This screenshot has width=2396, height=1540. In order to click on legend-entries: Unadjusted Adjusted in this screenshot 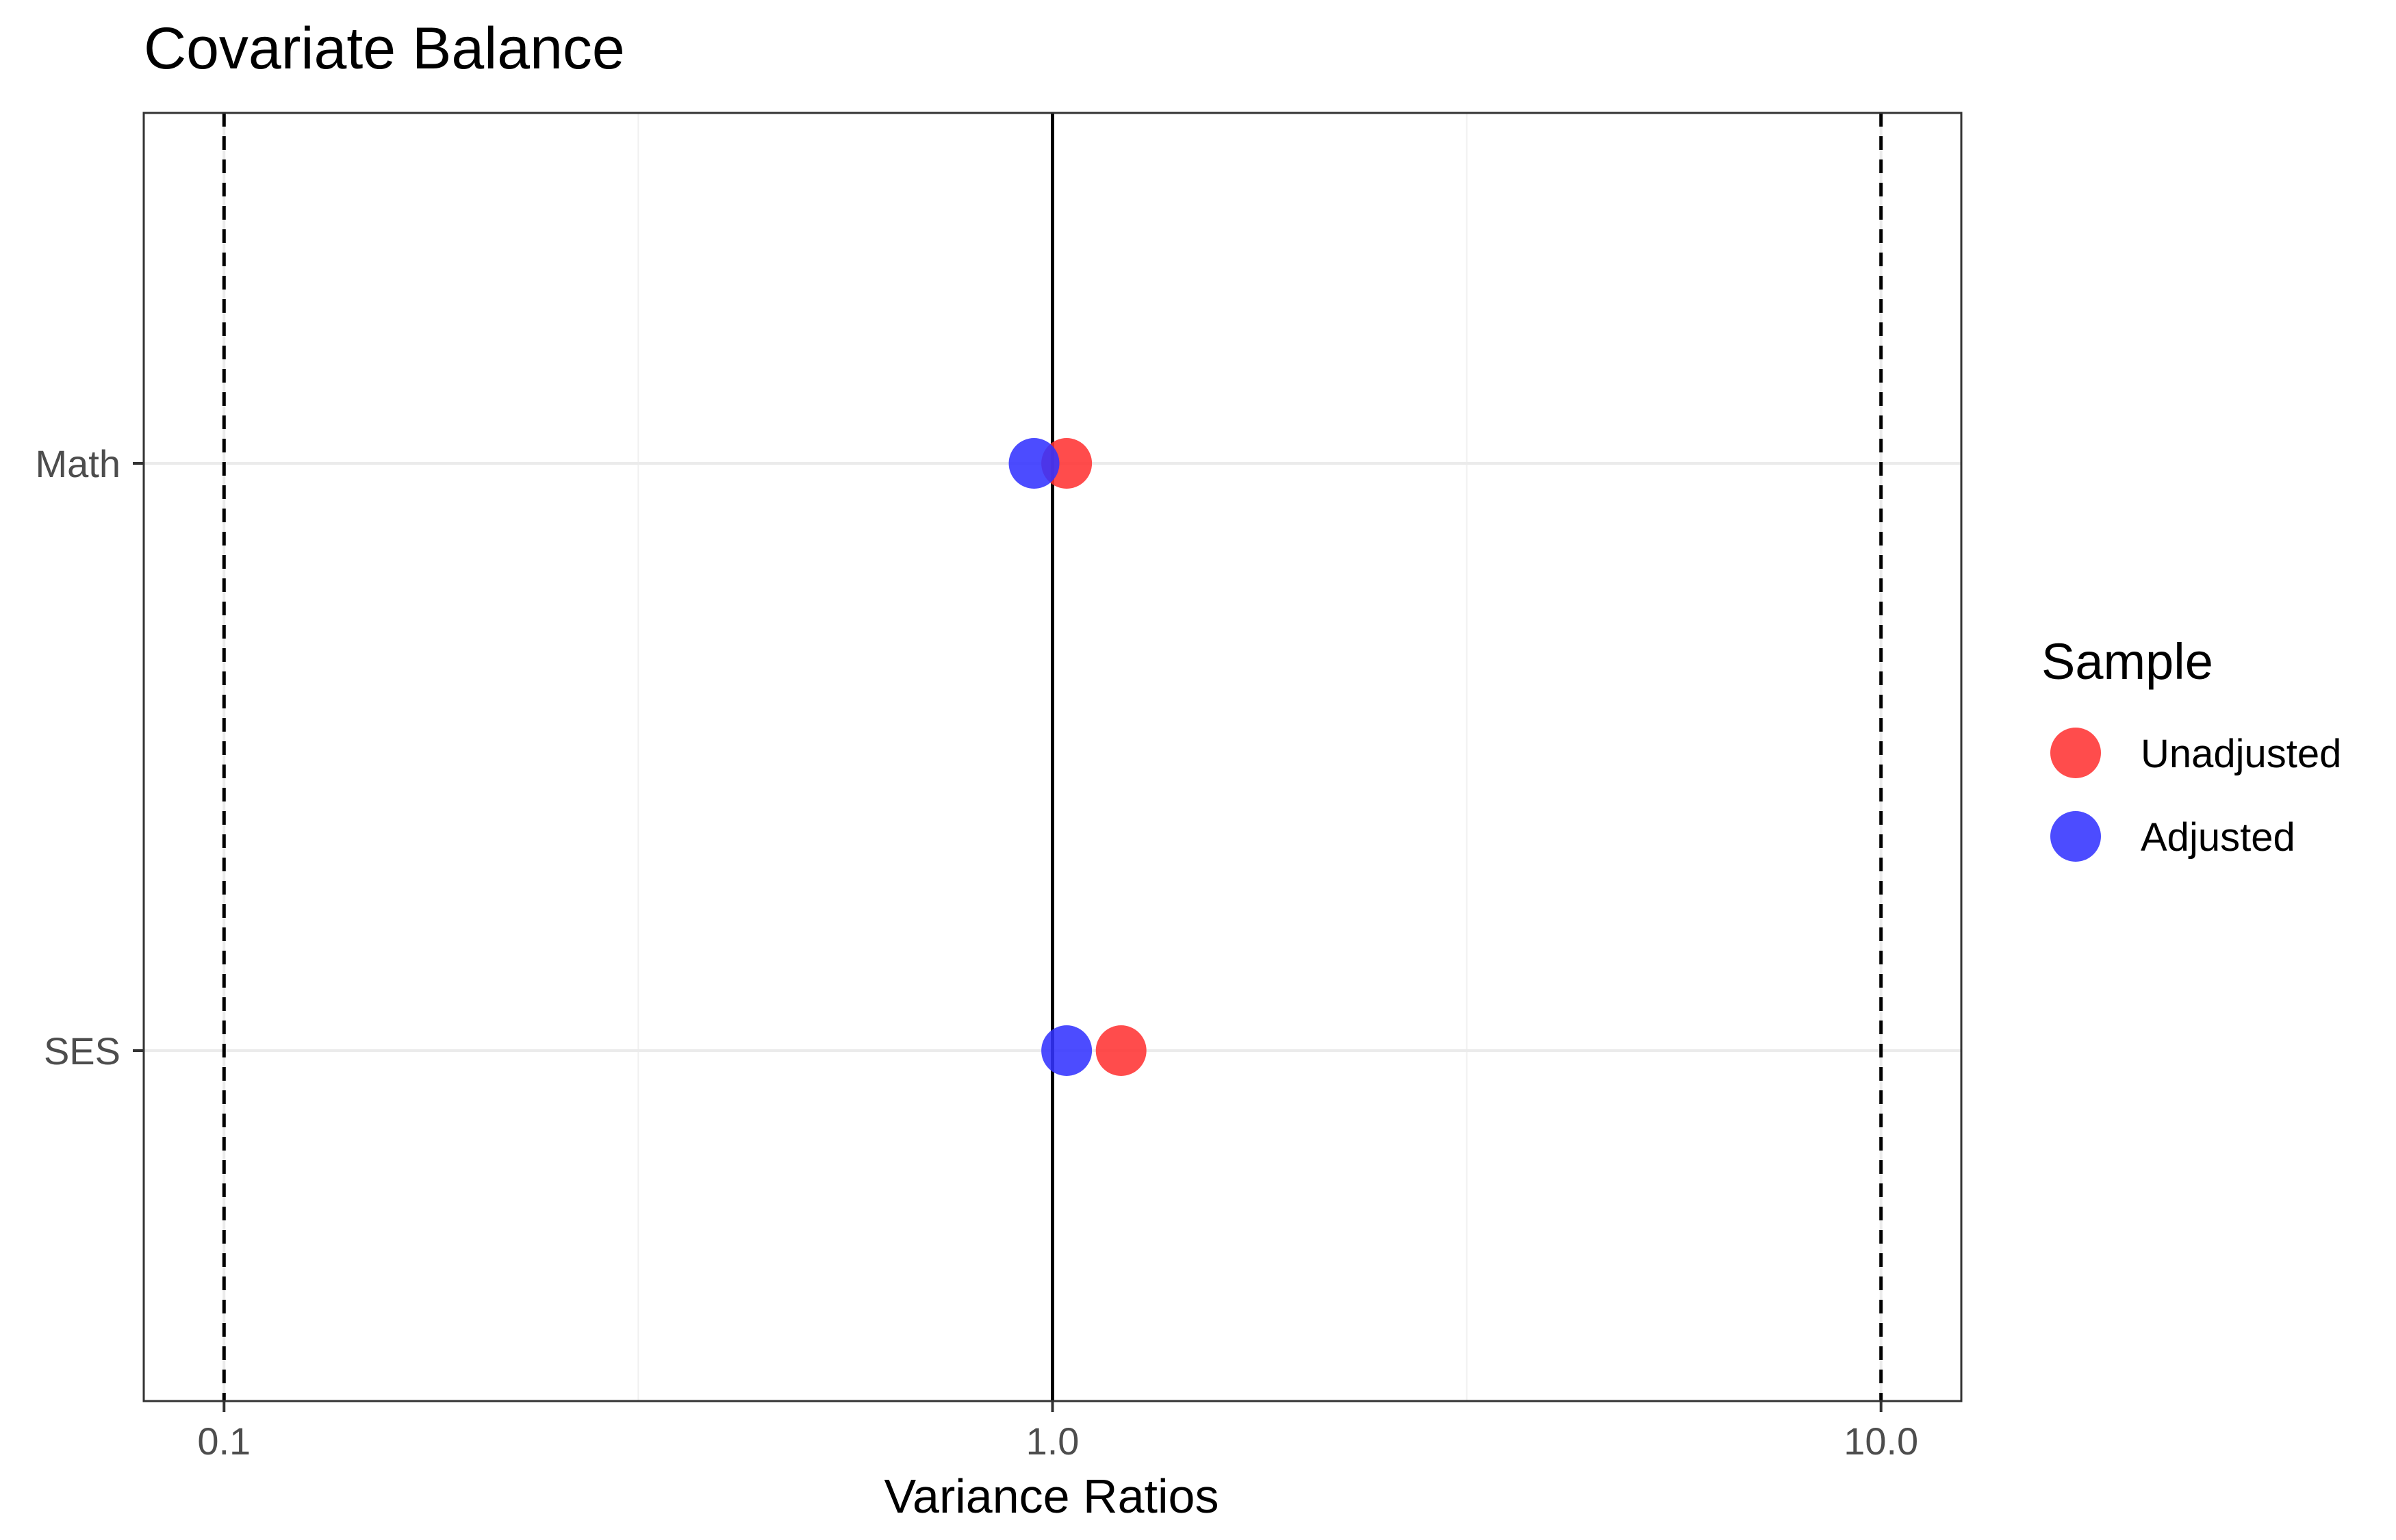, I will do `click(2195, 795)`.